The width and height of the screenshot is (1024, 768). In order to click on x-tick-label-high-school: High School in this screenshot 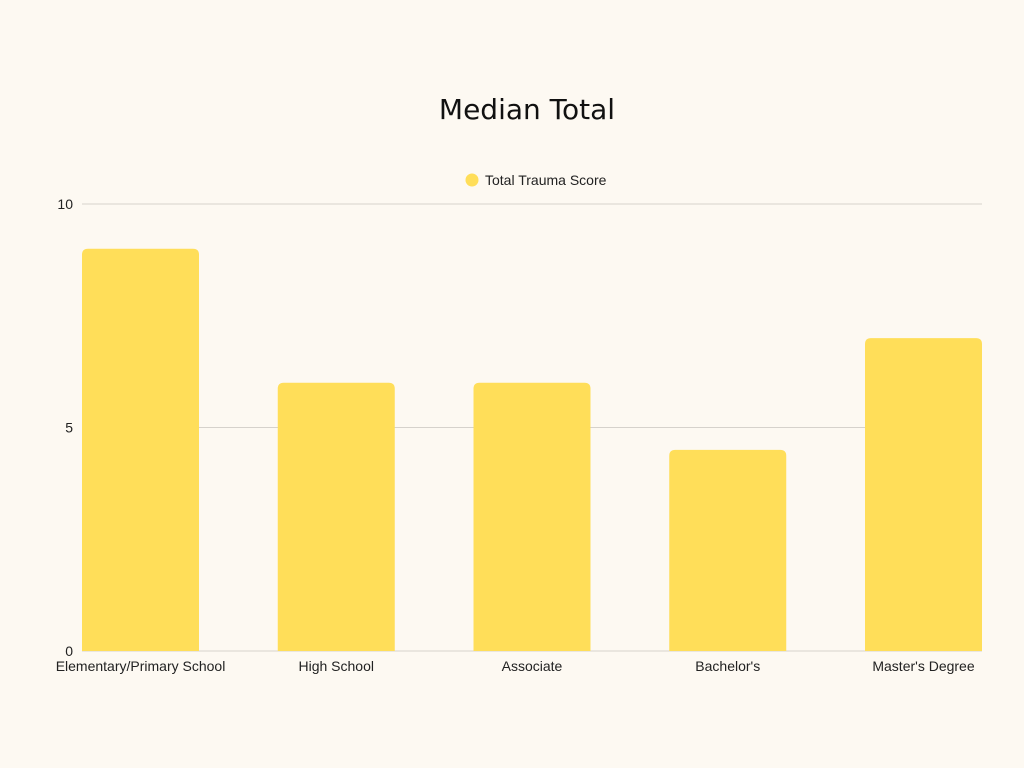, I will do `click(337, 666)`.